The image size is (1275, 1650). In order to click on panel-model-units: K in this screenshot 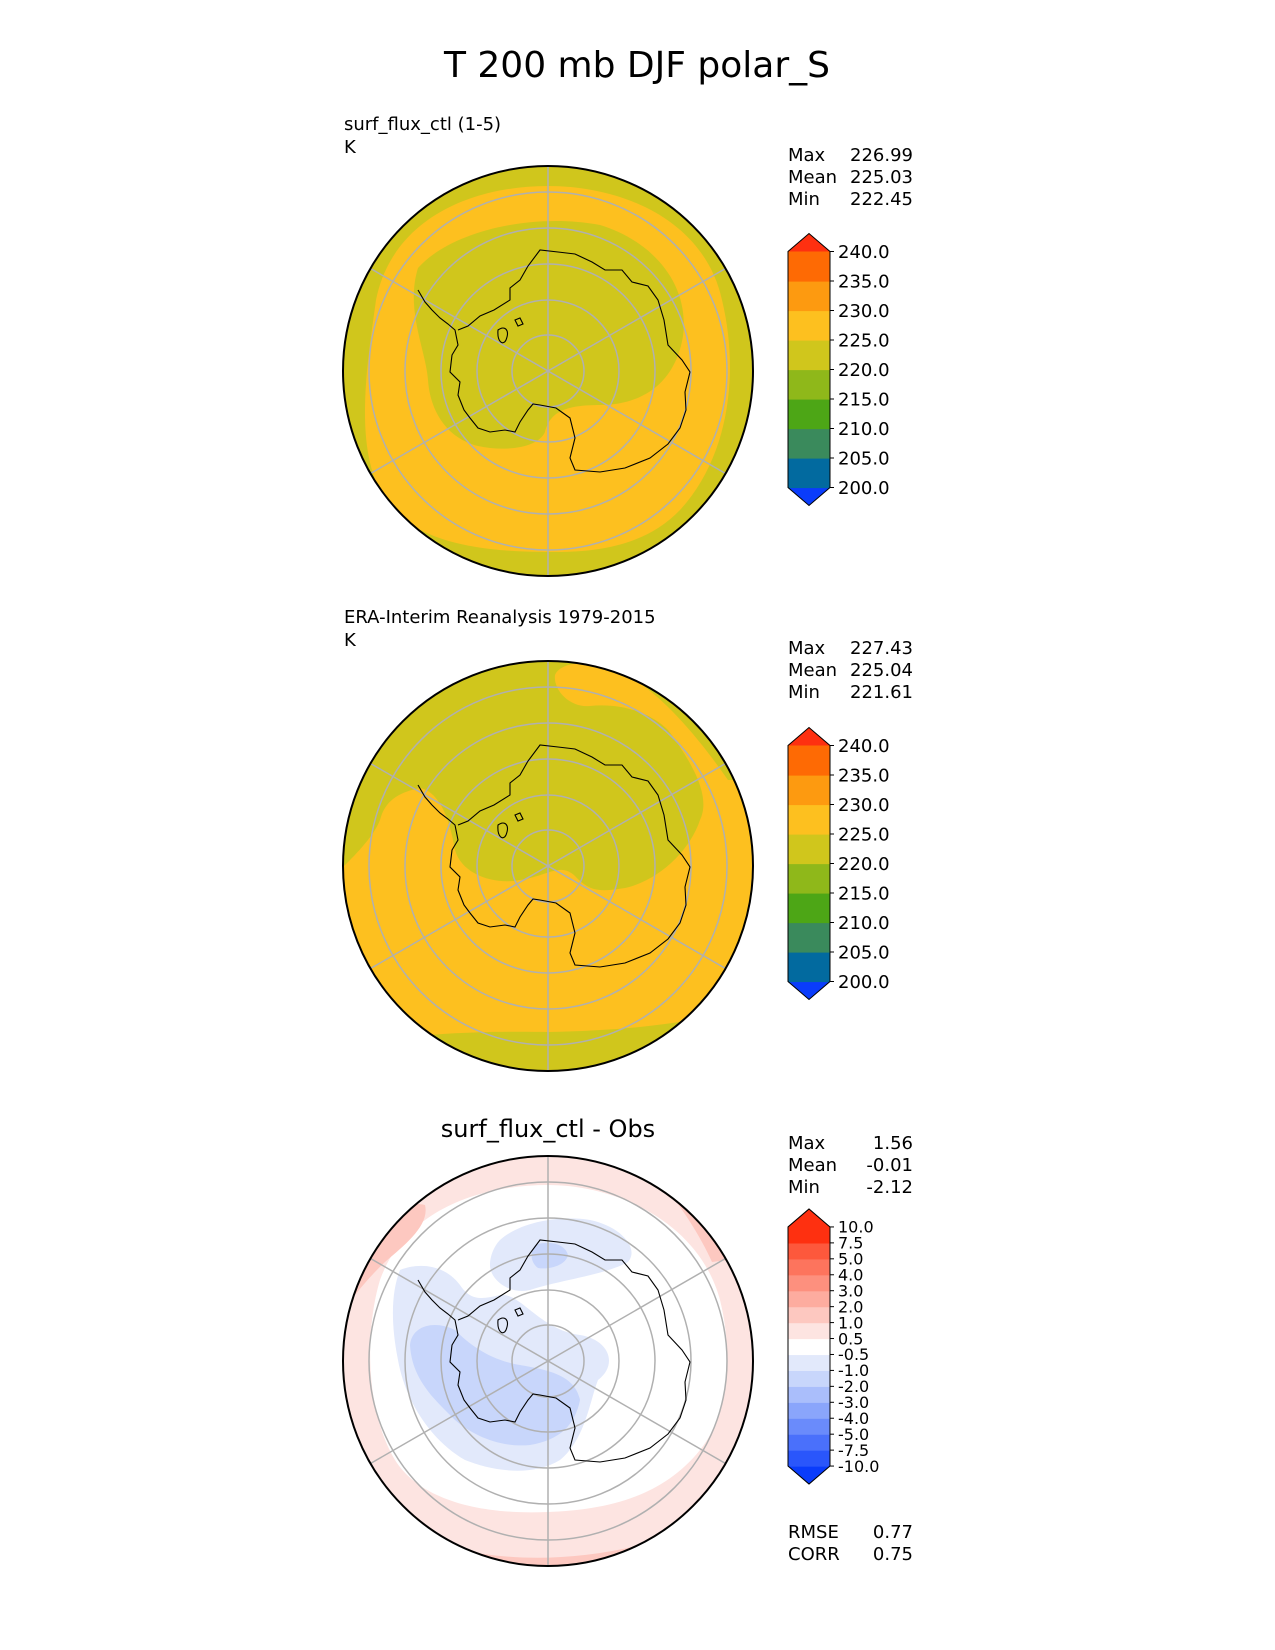, I will do `click(350, 147)`.